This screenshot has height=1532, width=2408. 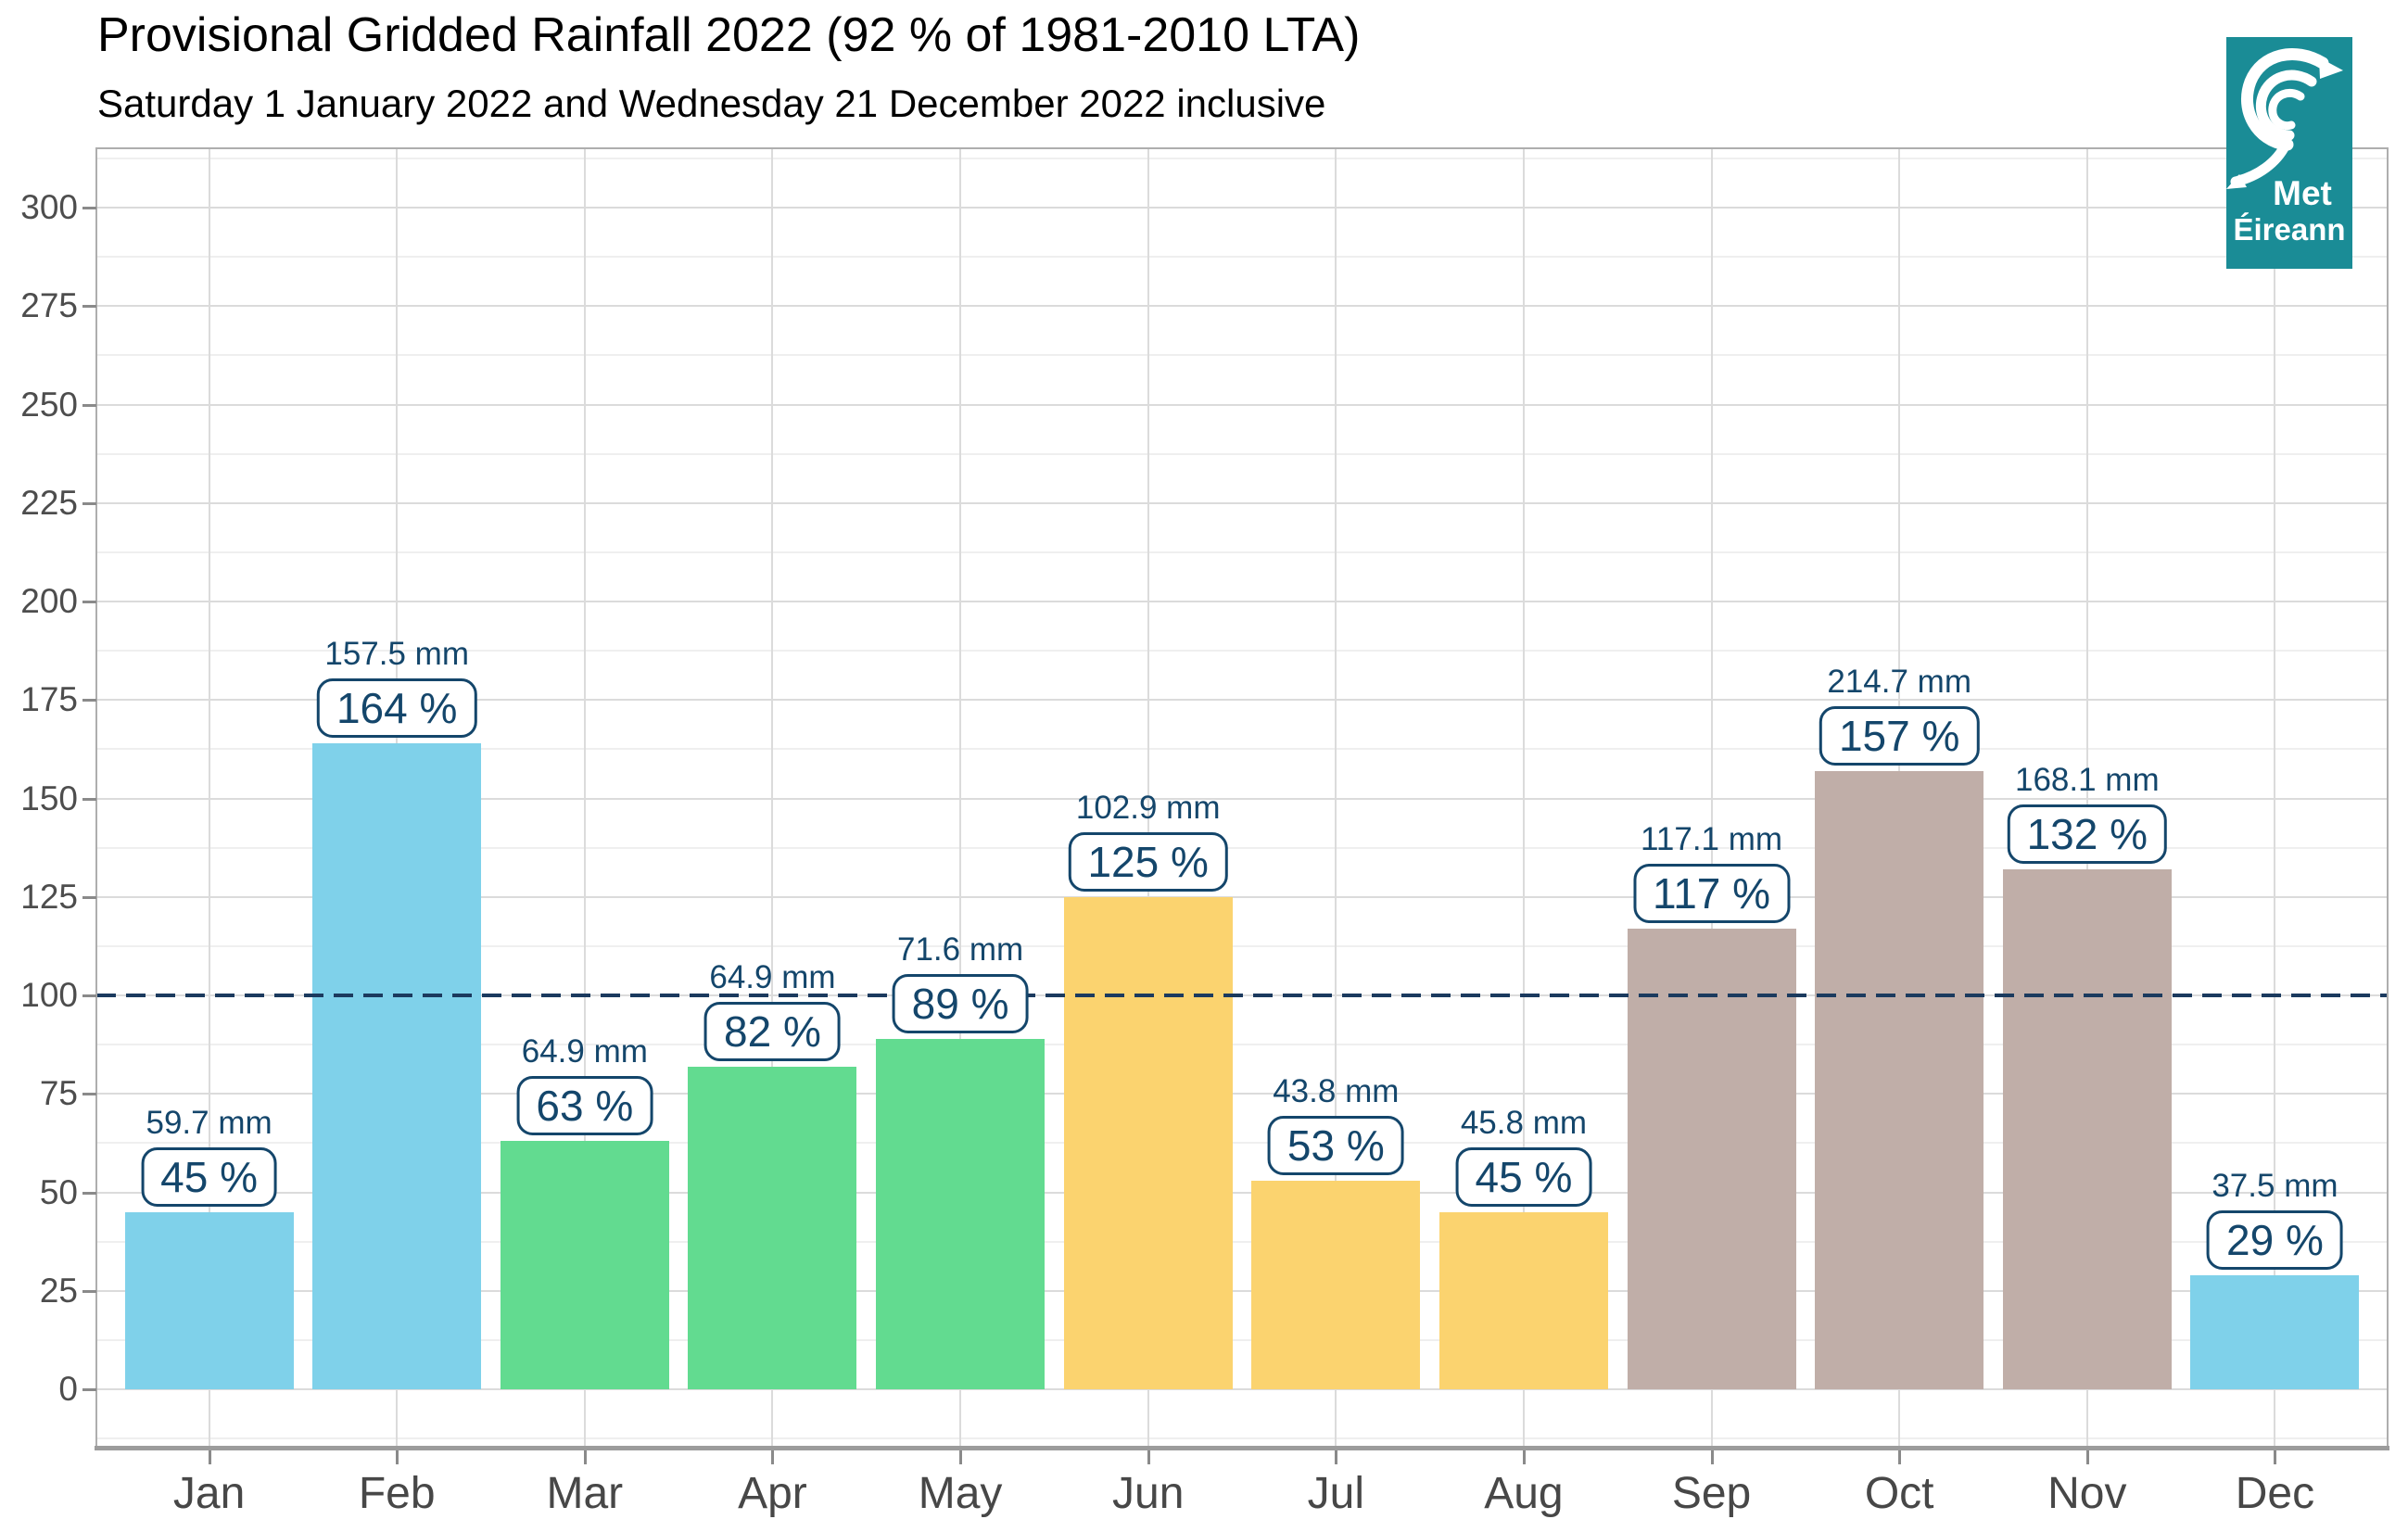 What do you see at coordinates (58, 1291) in the screenshot?
I see `y-tick-label: 25` at bounding box center [58, 1291].